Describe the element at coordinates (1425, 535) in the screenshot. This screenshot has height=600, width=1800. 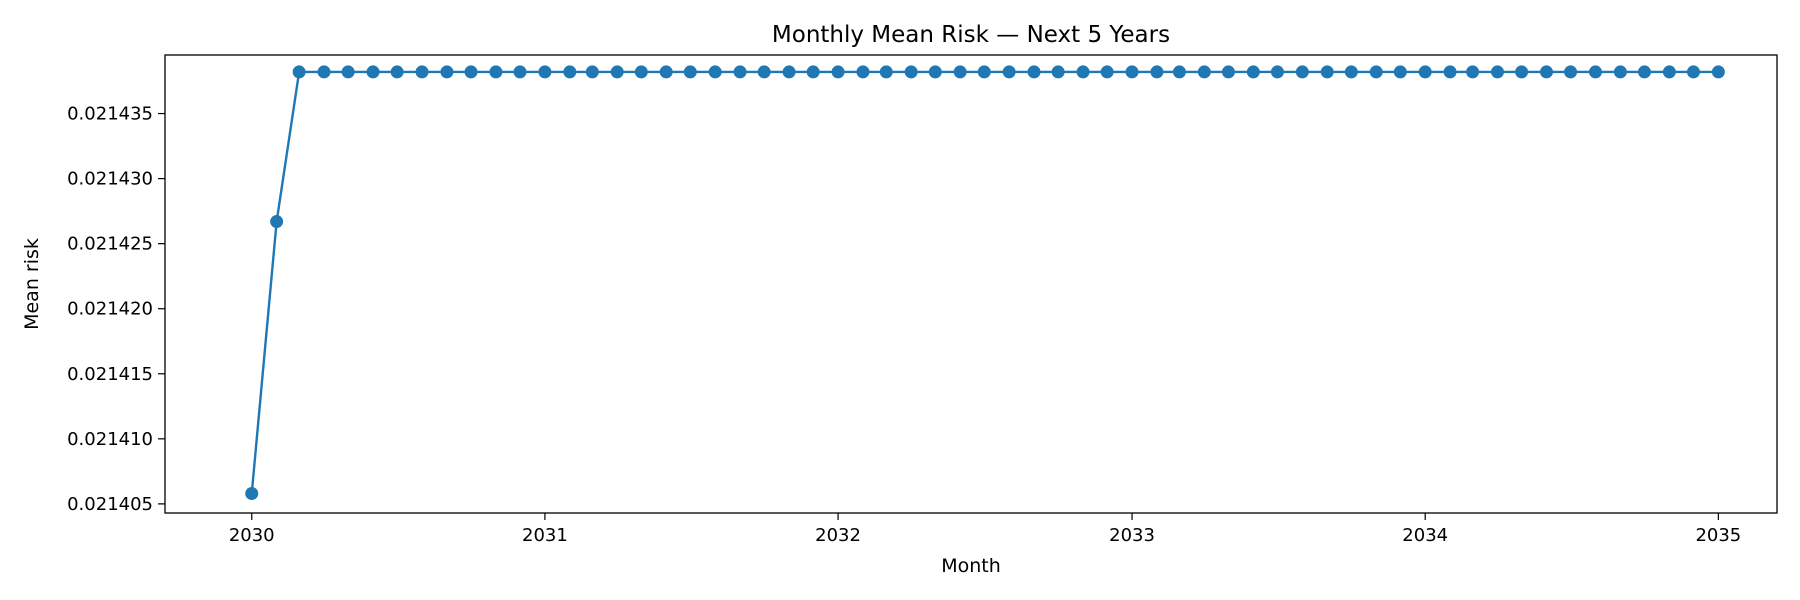
I see `x-tick-label: 2034` at that location.